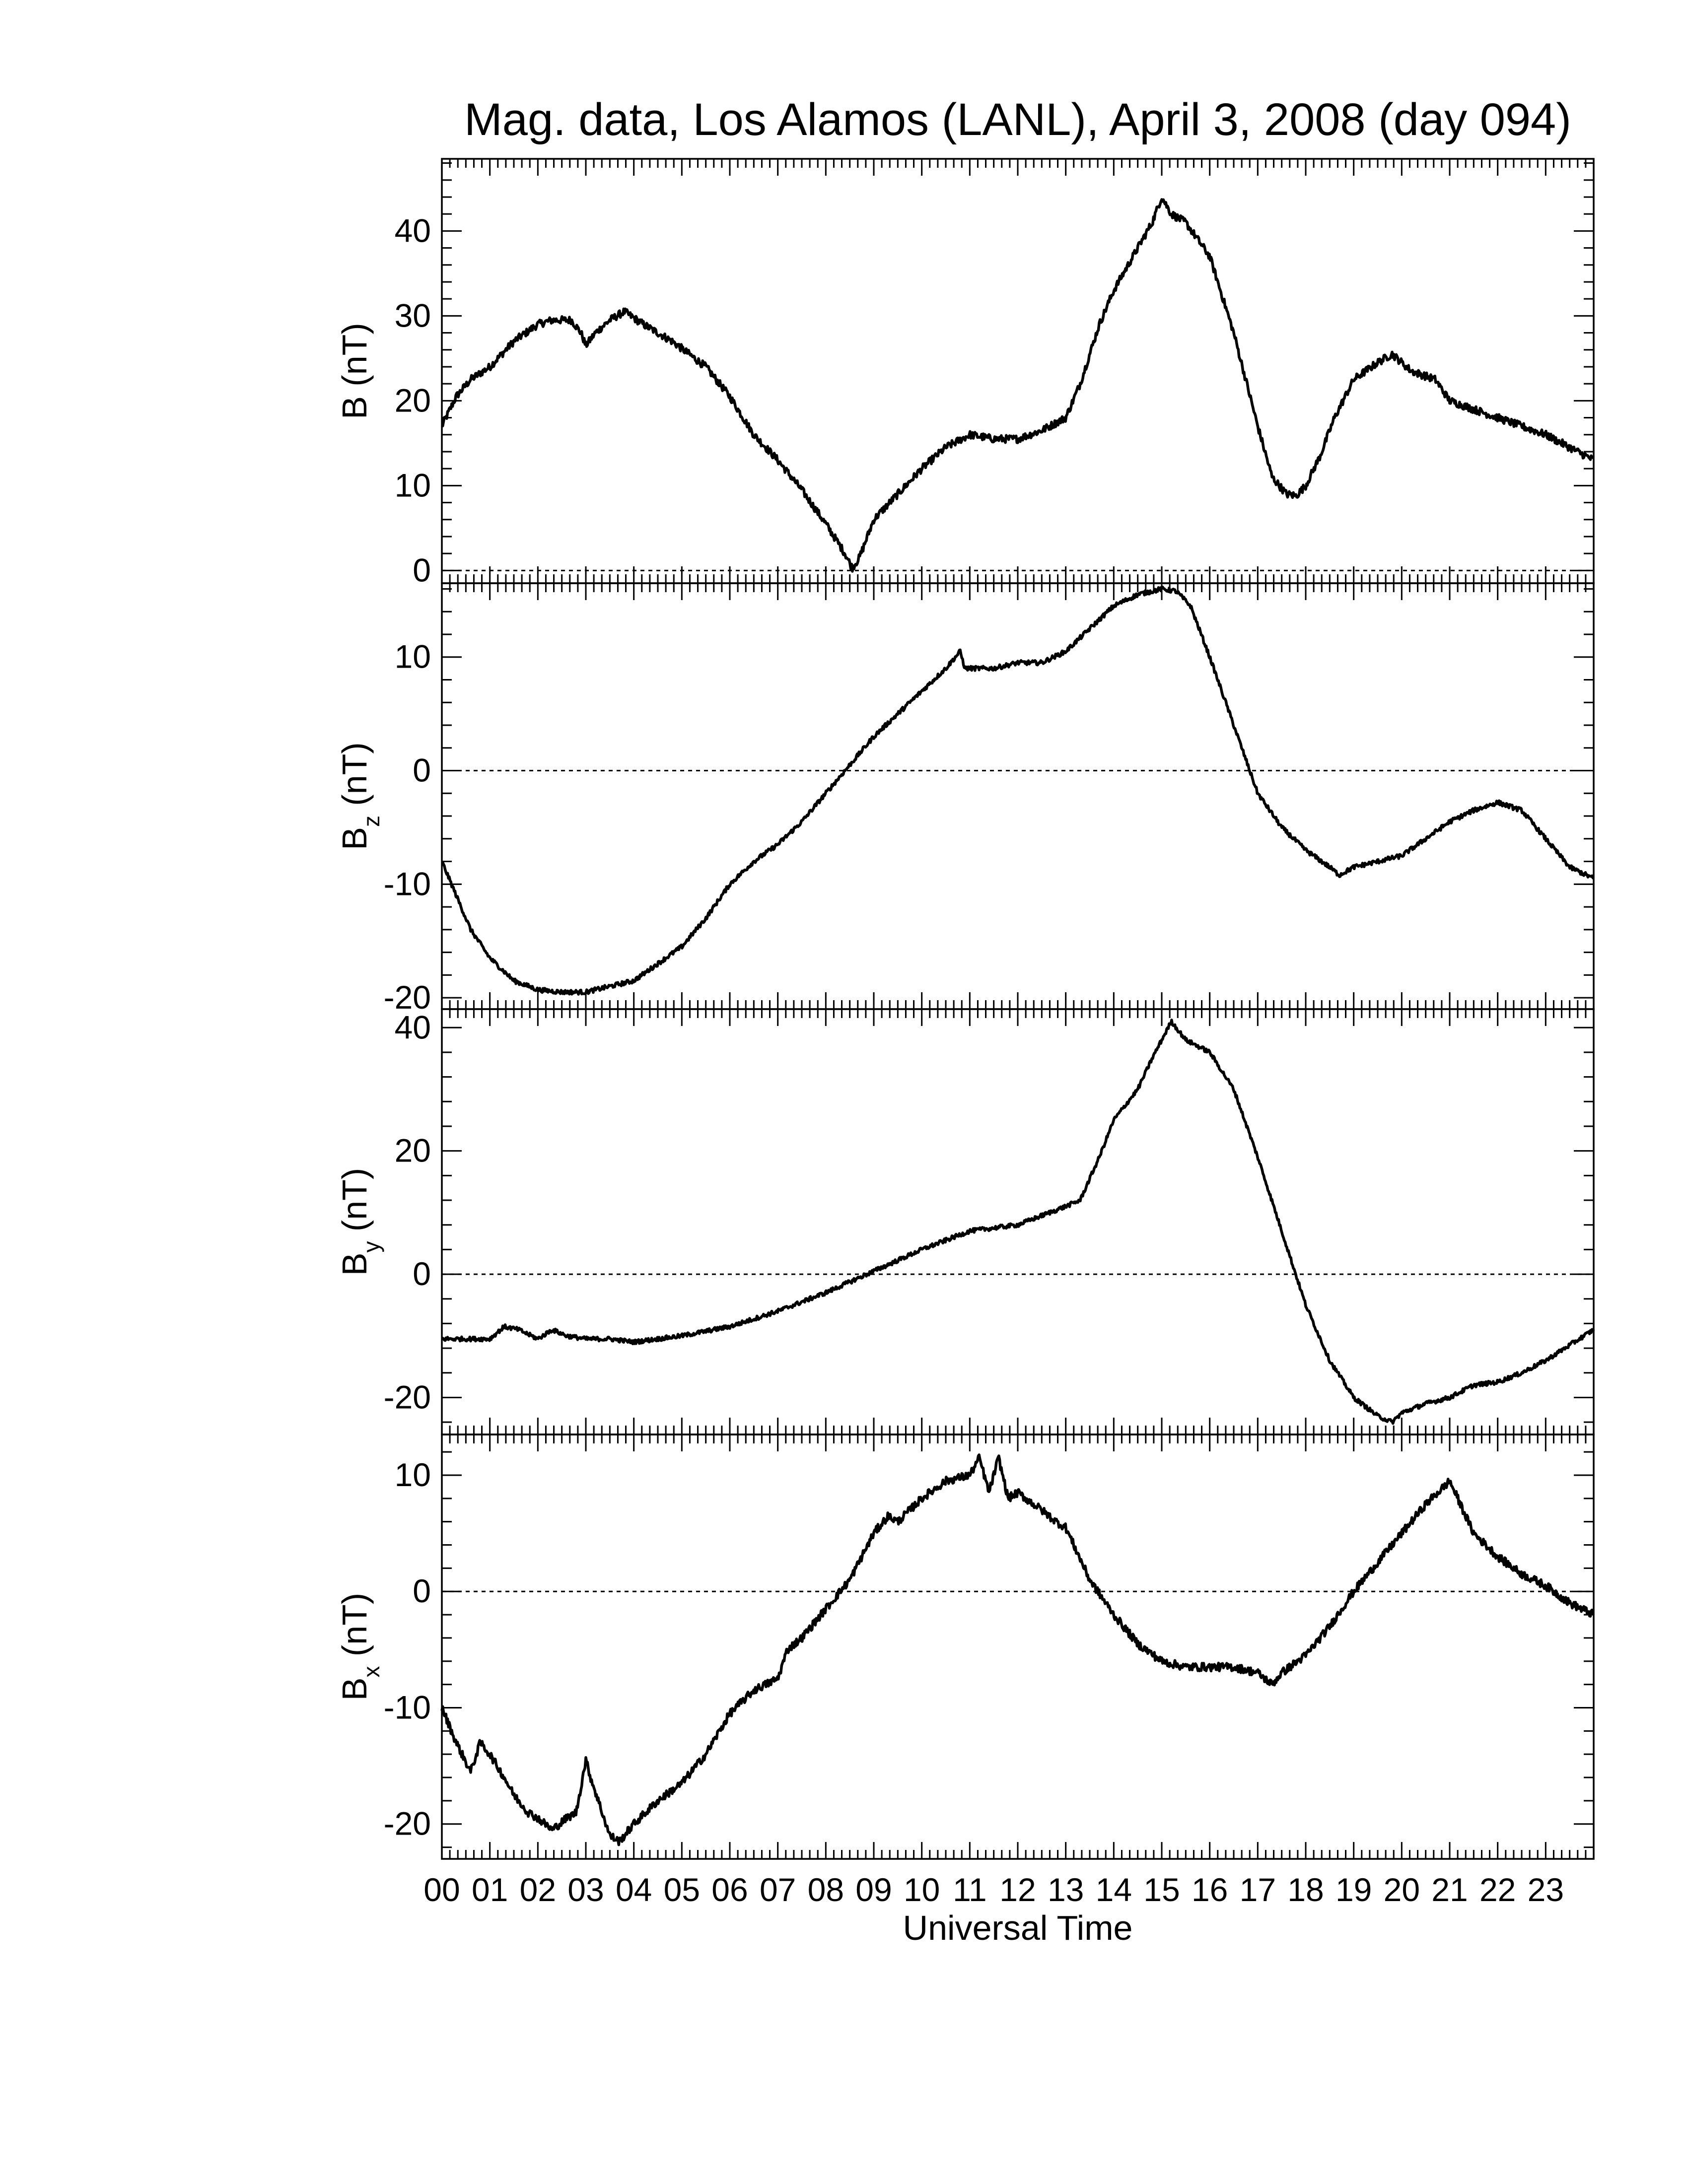  What do you see at coordinates (359, 796) in the screenshot?
I see `y-axis-label-Bz: Bz (nT)` at bounding box center [359, 796].